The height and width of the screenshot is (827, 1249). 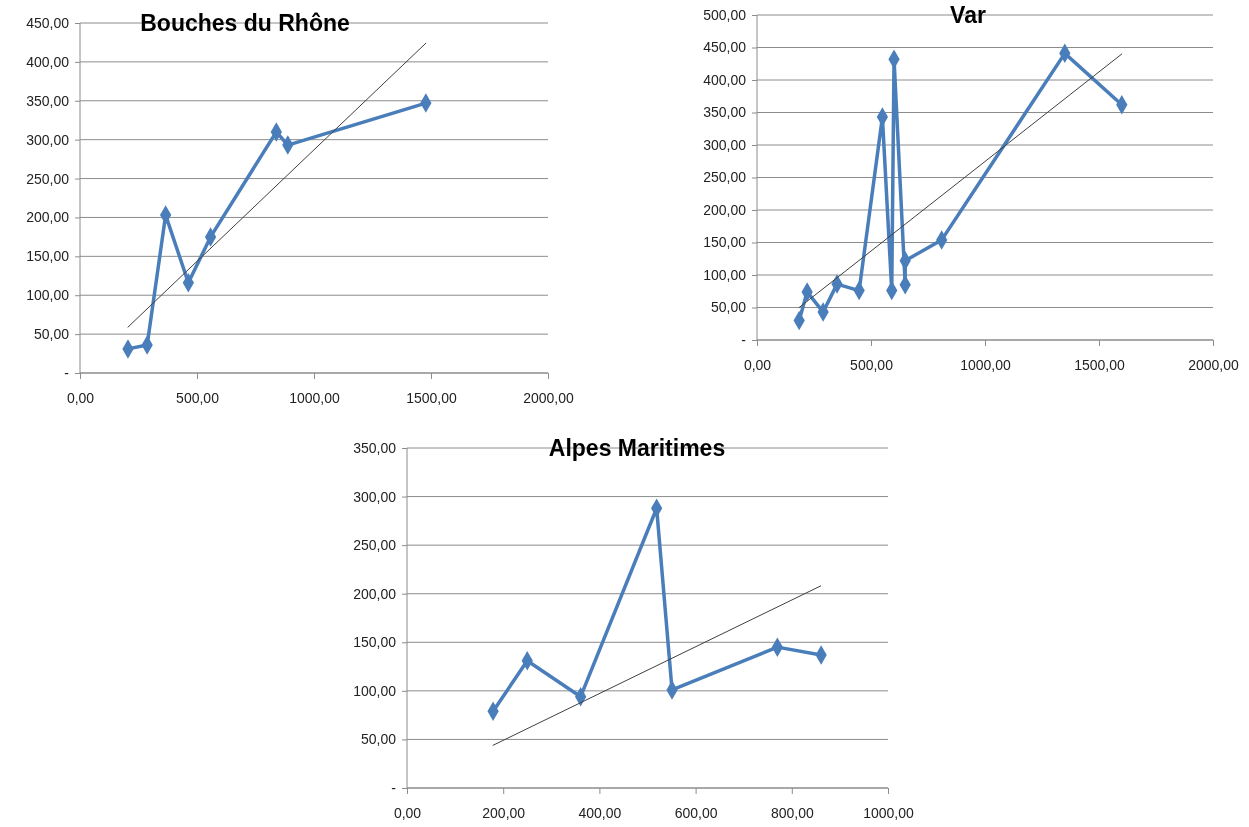 I want to click on x-tick-label: 400,00, so click(x=600, y=812).